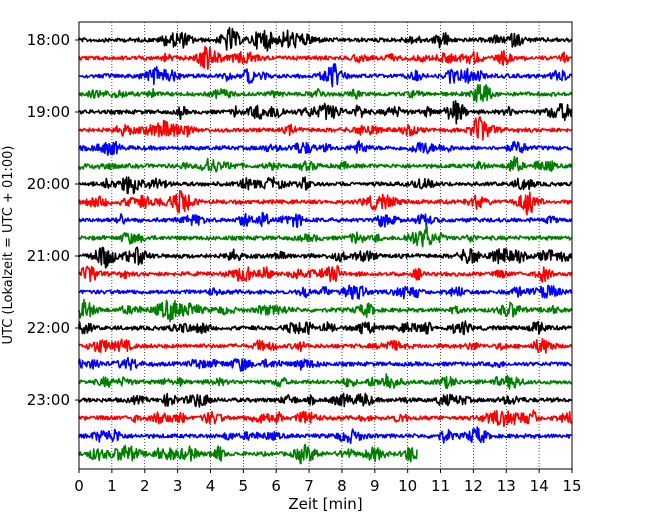  I want to click on trace-2045, so click(325, 236).